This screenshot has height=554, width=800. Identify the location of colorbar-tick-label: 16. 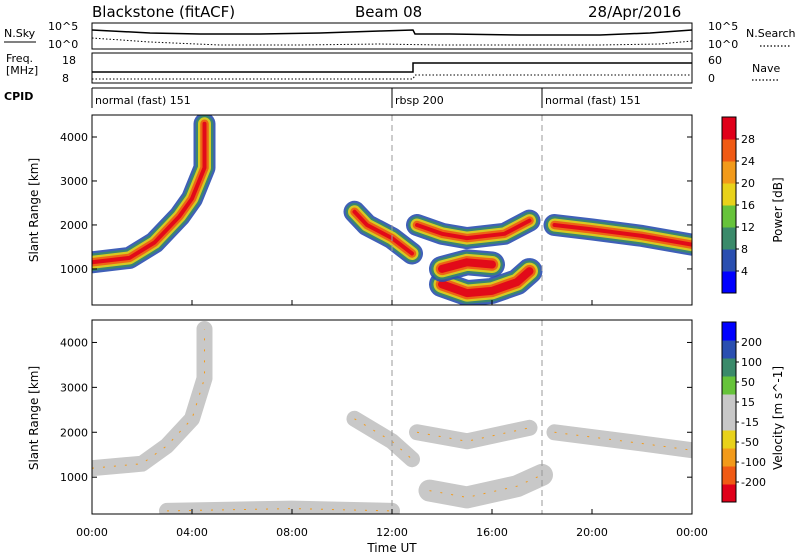
(748, 205).